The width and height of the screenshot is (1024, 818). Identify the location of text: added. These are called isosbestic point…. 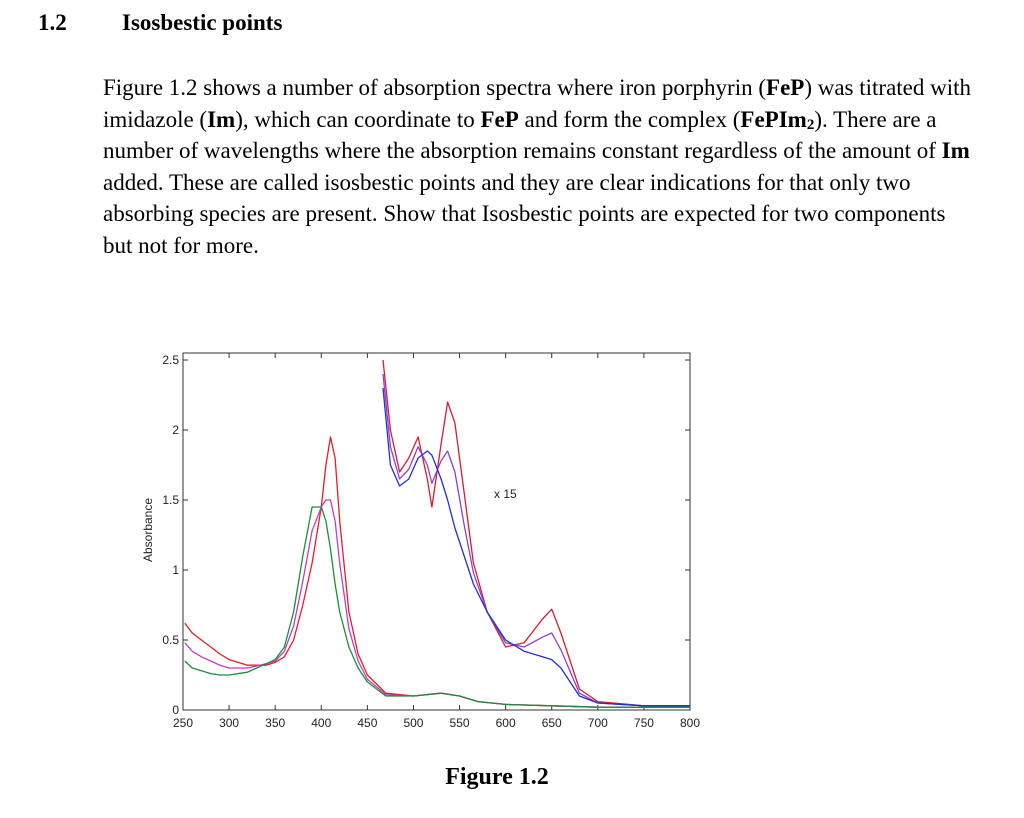
(524, 213).